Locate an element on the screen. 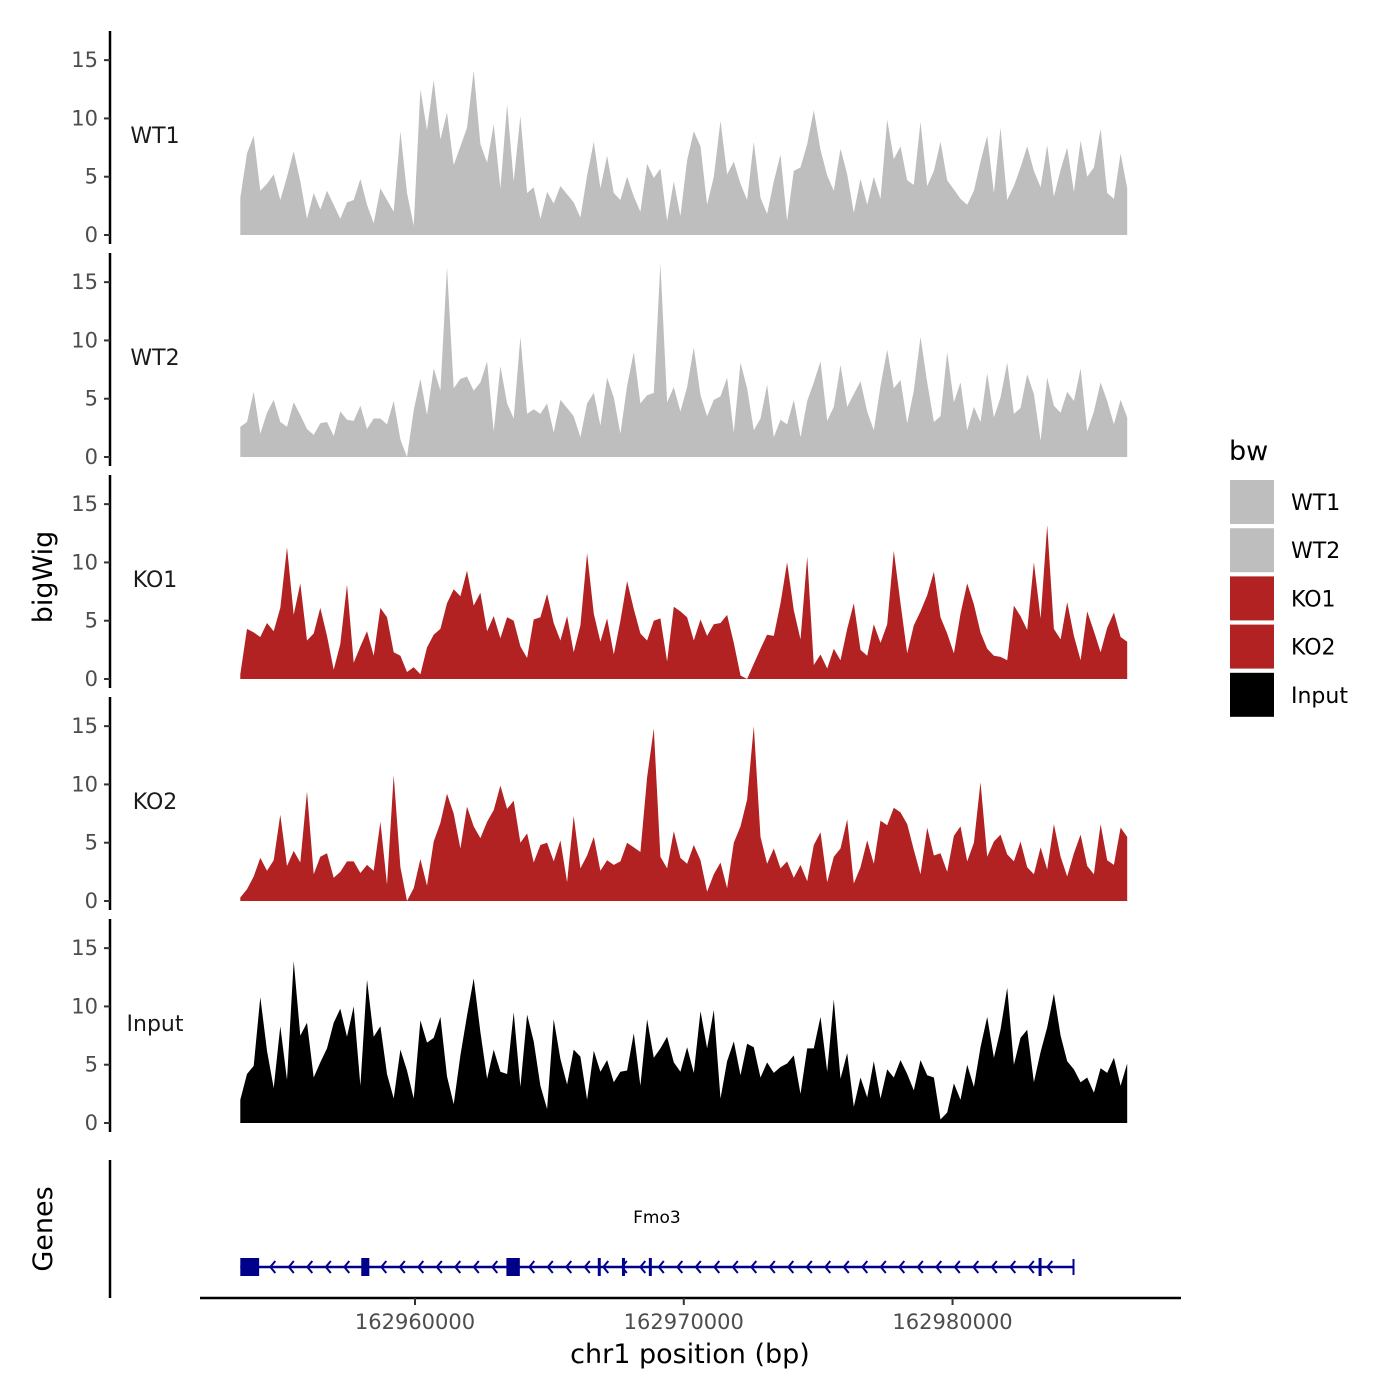 This screenshot has width=1400, height=1400. legend-label: Input is located at coordinates (1319, 696).